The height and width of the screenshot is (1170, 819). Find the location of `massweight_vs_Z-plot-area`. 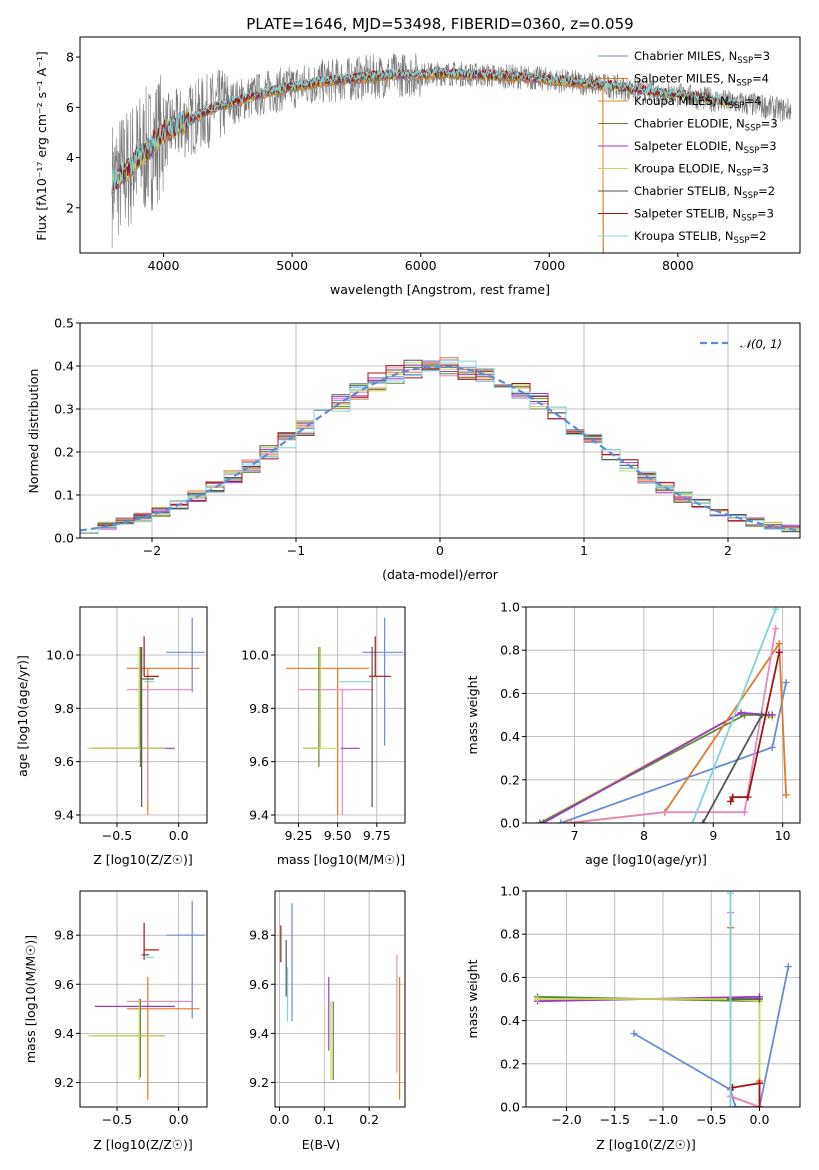

massweight_vs_Z-plot-area is located at coordinates (663, 999).